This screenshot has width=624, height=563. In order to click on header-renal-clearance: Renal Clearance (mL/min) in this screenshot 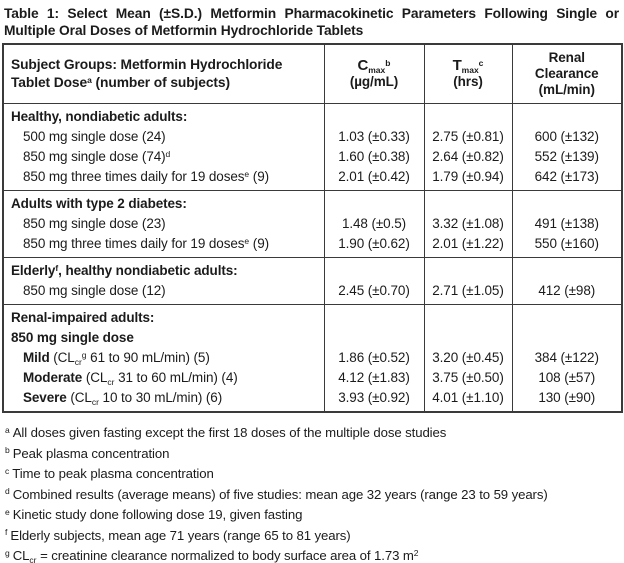, I will do `click(566, 74)`.